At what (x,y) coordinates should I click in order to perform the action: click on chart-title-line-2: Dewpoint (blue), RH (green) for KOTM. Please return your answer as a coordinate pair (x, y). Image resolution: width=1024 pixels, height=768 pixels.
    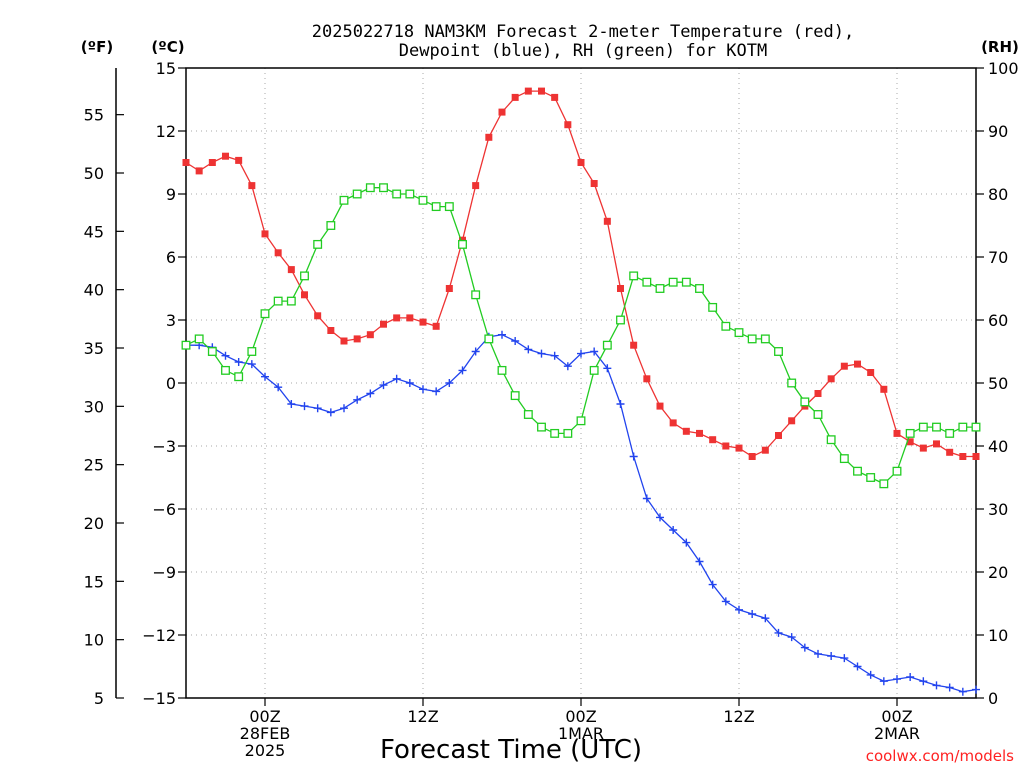
    Looking at the image, I should click on (583, 51).